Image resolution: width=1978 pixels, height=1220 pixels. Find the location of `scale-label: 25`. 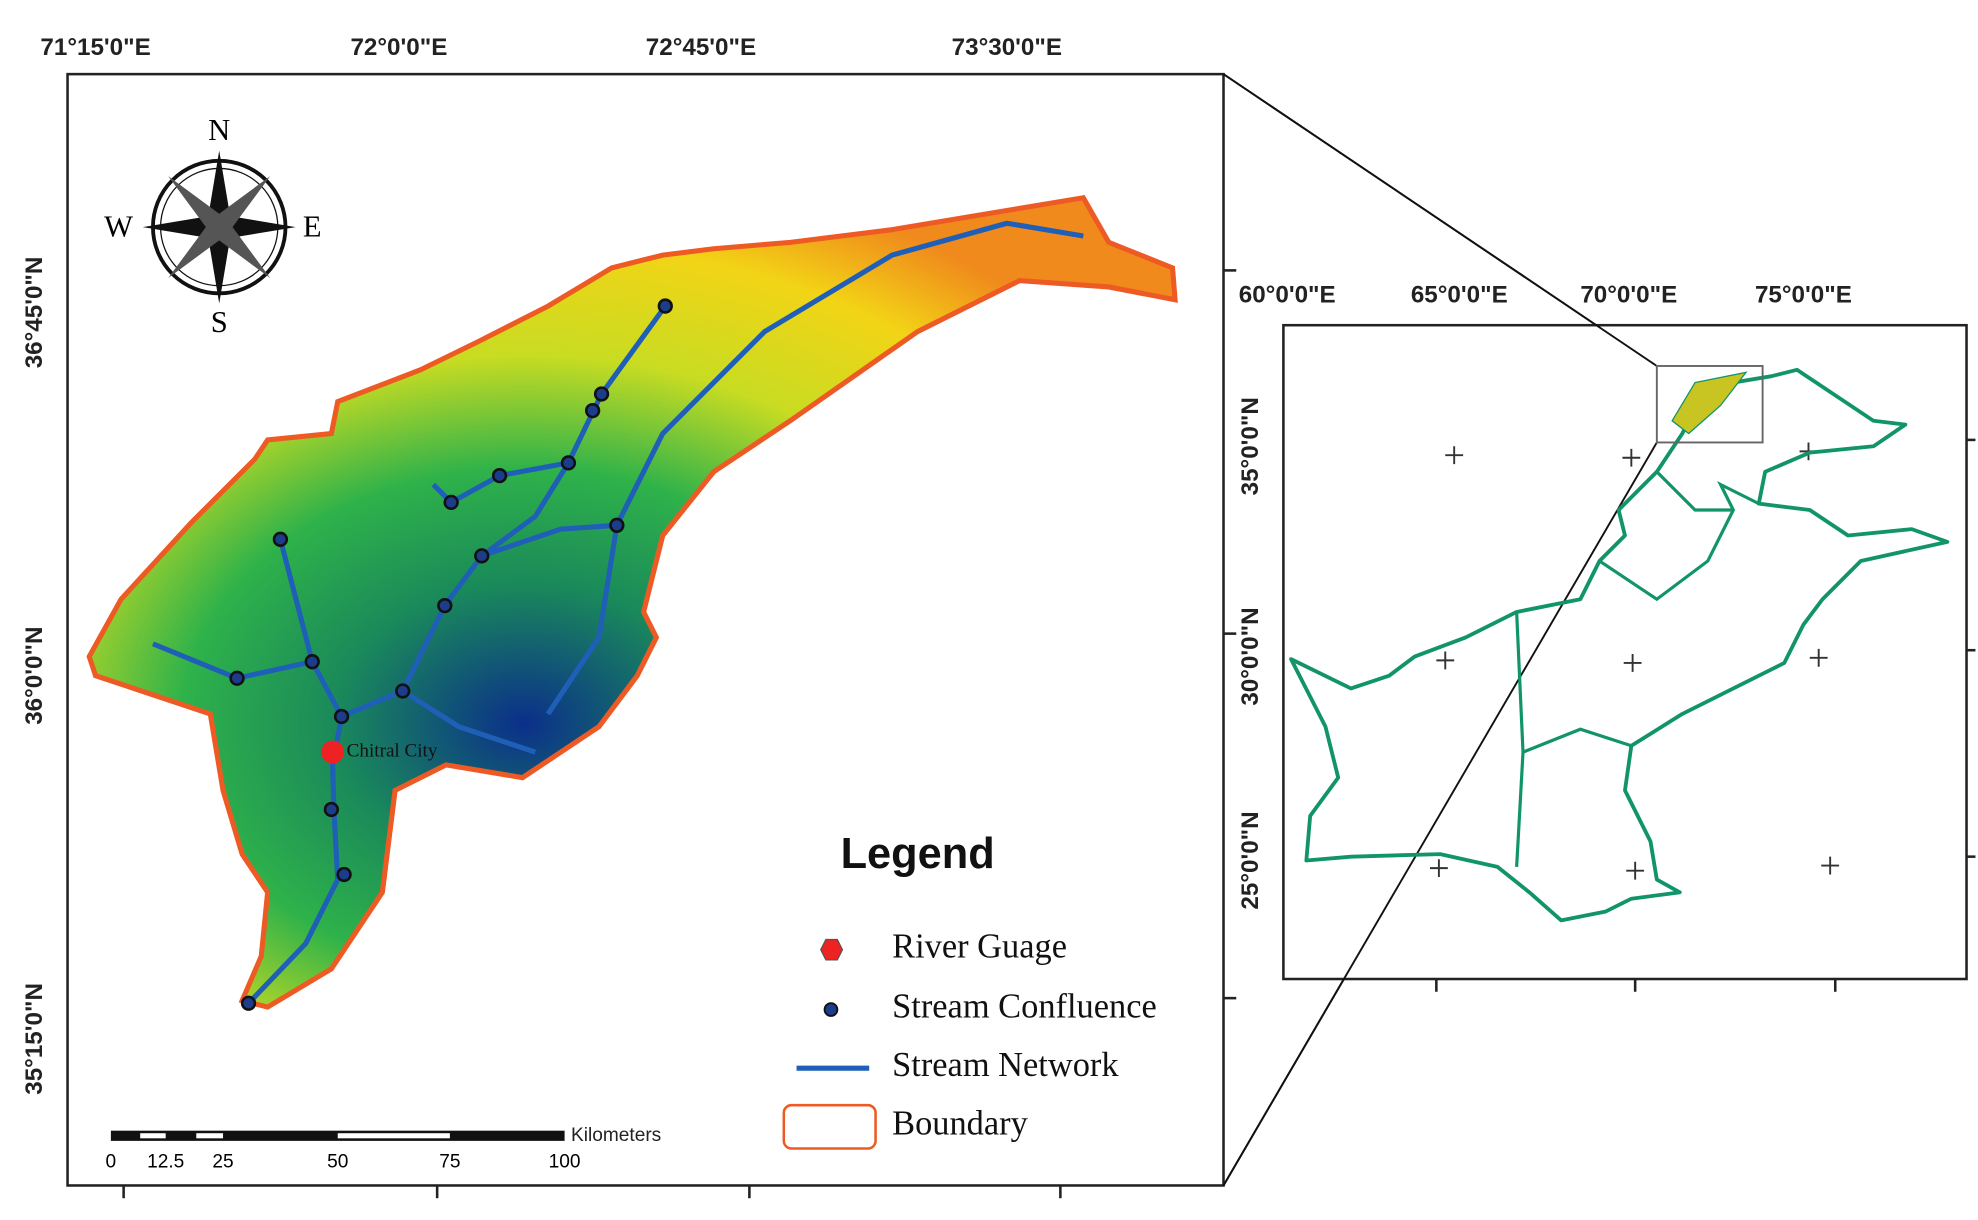

scale-label: 25 is located at coordinates (222, 1162).